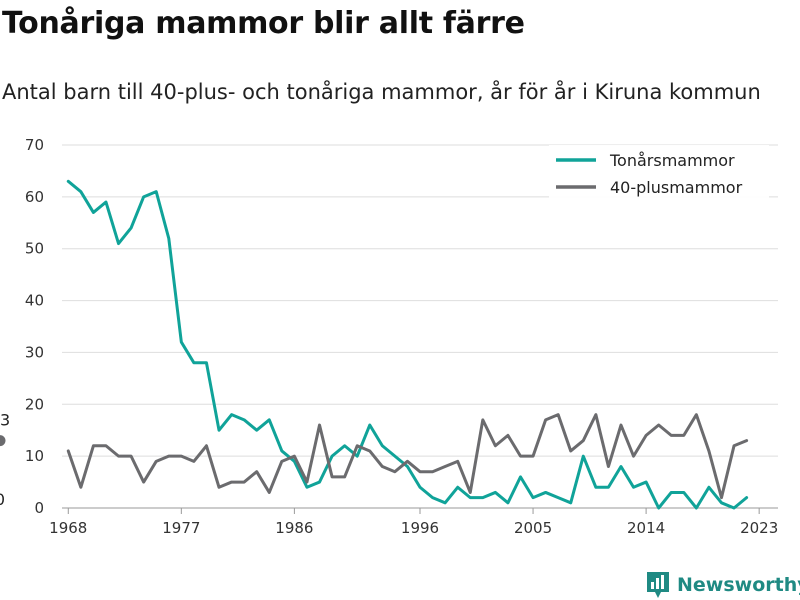 Image resolution: width=800 pixels, height=600 pixels. I want to click on y-tick-label: 0, so click(39, 508).